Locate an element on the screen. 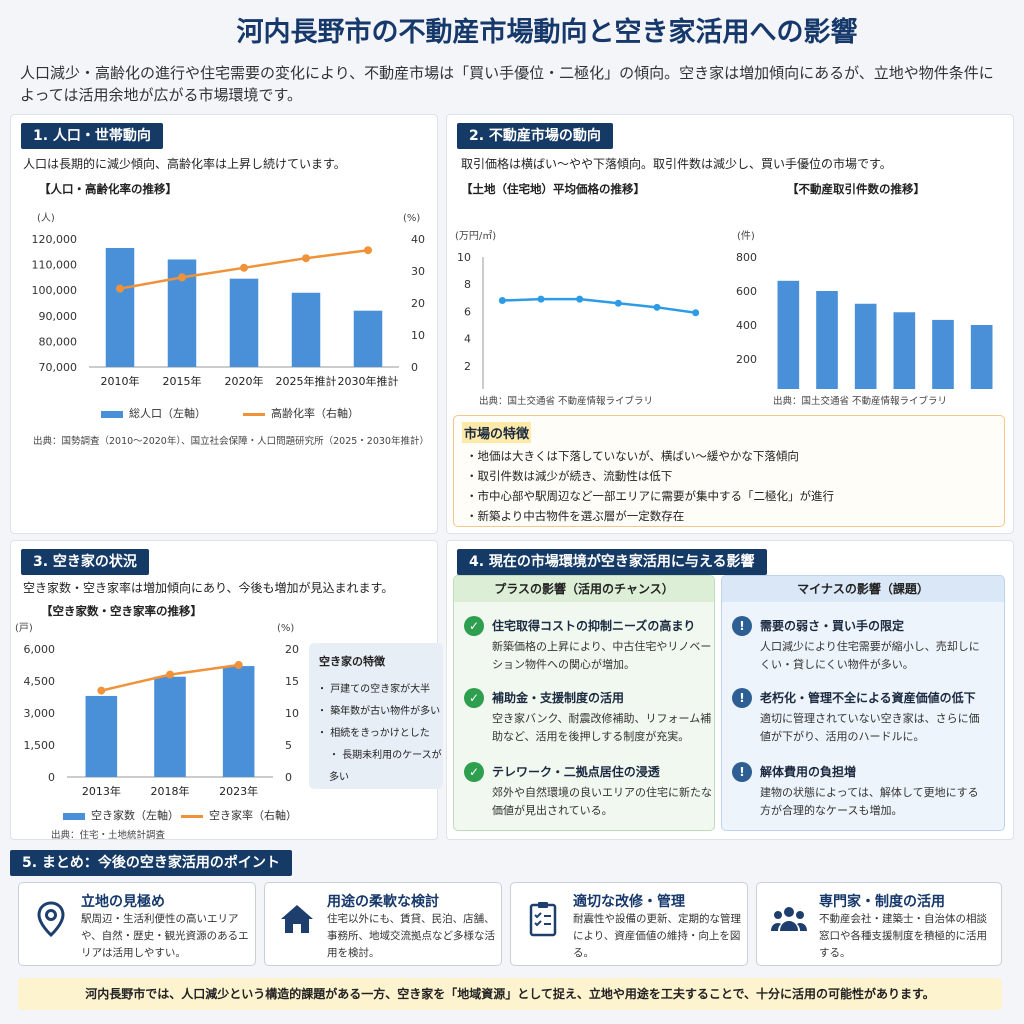 The height and width of the screenshot is (1024, 1024). right-tick-label: 5 is located at coordinates (288, 745).